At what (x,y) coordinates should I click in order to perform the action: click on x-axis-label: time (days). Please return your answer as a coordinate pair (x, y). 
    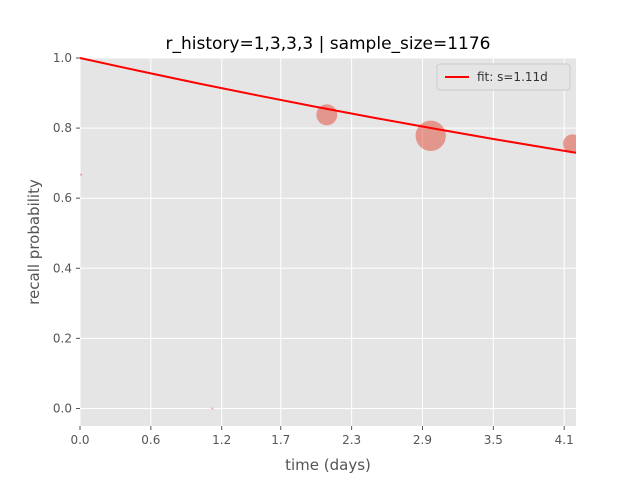
    Looking at the image, I should click on (328, 465).